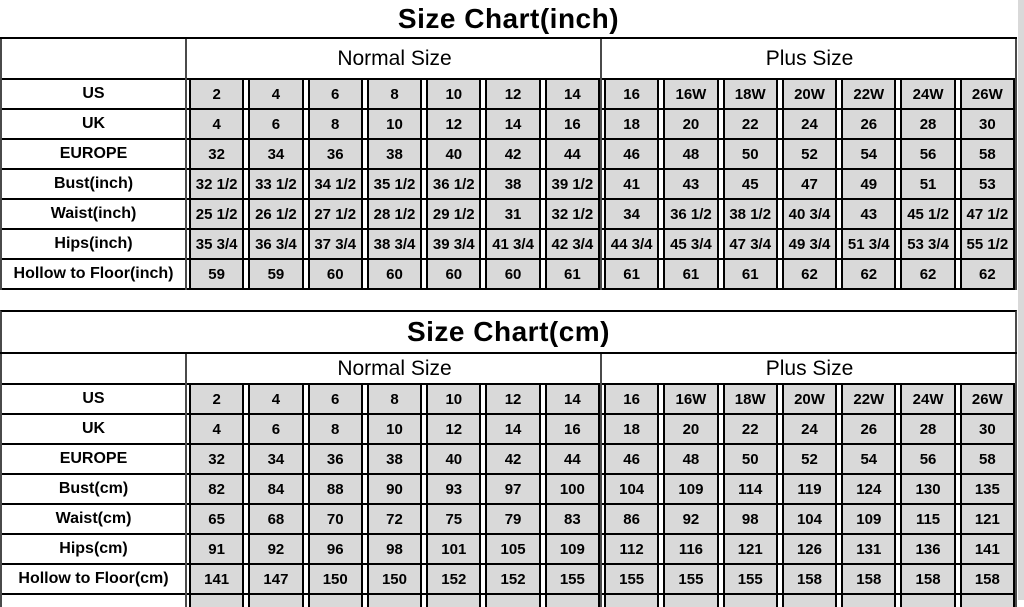 Image resolution: width=1024 pixels, height=607 pixels. I want to click on size-cell: 49, so click(869, 184).